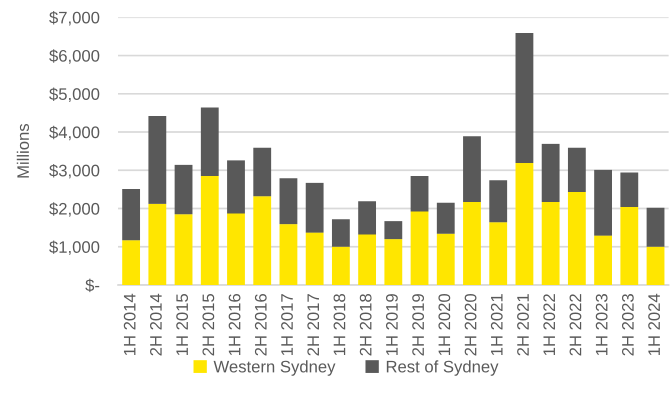 The width and height of the screenshot is (672, 407). Describe the element at coordinates (313, 325) in the screenshot. I see `x-tick-label: 2H 2017` at that location.